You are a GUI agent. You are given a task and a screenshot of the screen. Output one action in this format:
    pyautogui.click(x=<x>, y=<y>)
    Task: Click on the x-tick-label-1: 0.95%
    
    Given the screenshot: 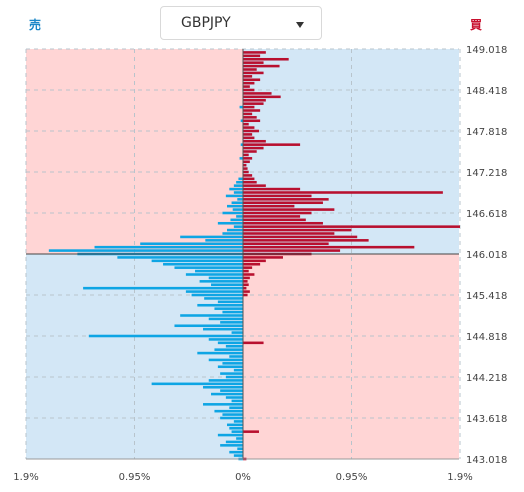 What is the action you would take?
    pyautogui.click(x=135, y=477)
    